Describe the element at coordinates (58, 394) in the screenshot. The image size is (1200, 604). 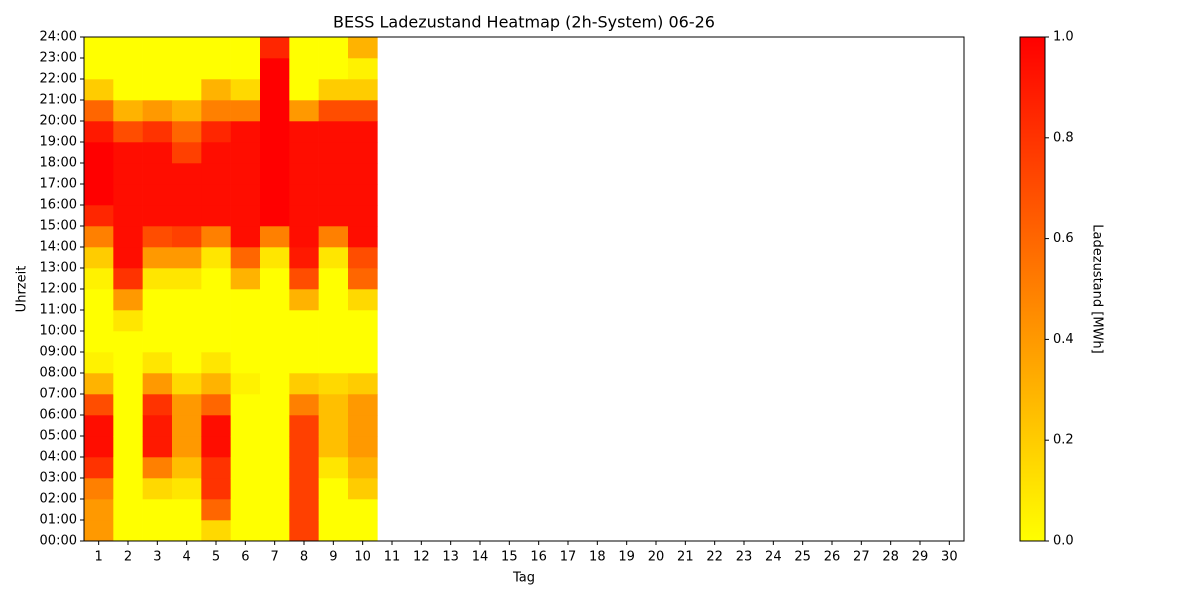
I see `y-tick-label: 07:00` at that location.